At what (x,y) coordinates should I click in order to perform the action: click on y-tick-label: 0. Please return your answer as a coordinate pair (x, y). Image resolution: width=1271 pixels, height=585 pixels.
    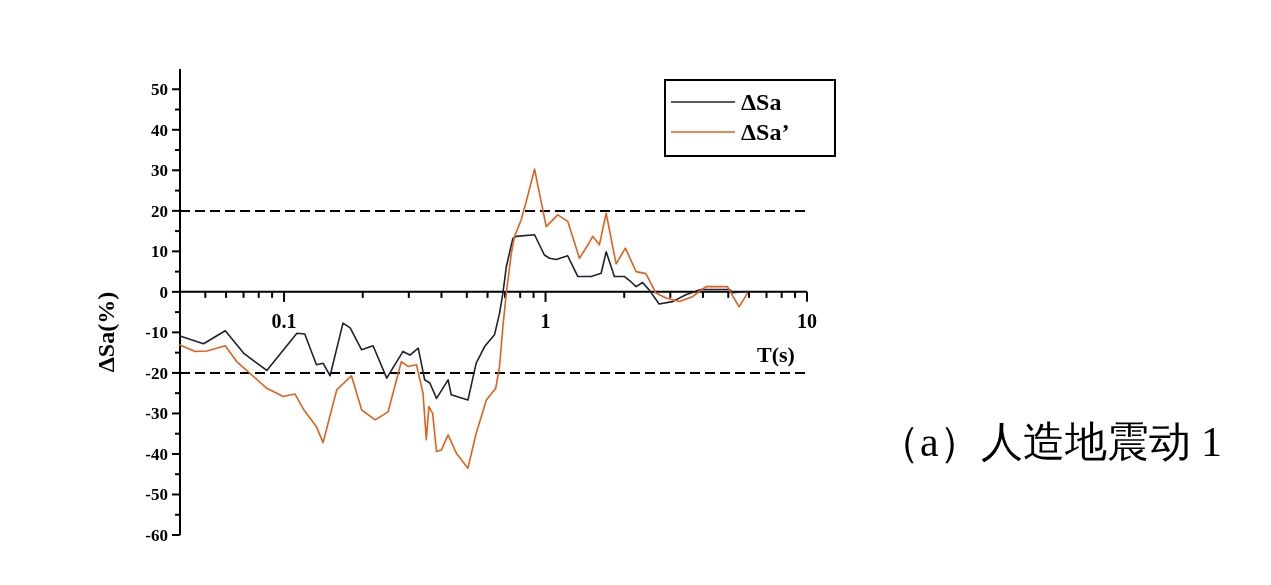
    Looking at the image, I should click on (163, 292).